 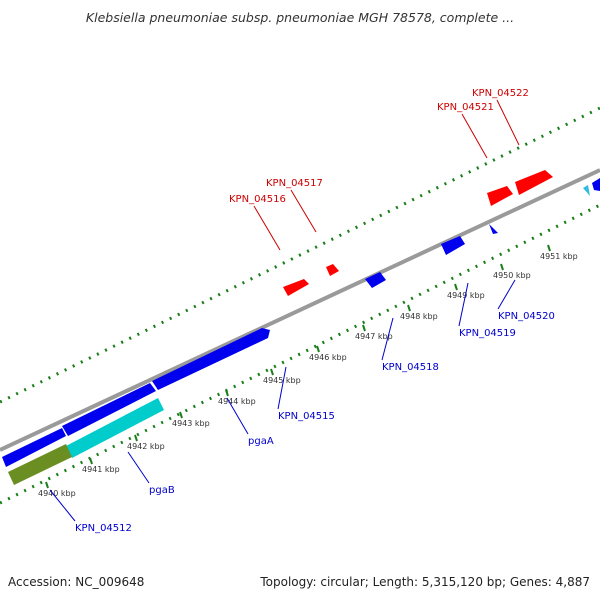 What do you see at coordinates (500, 93) in the screenshot?
I see `gene-label-forward: KPN_04522` at bounding box center [500, 93].